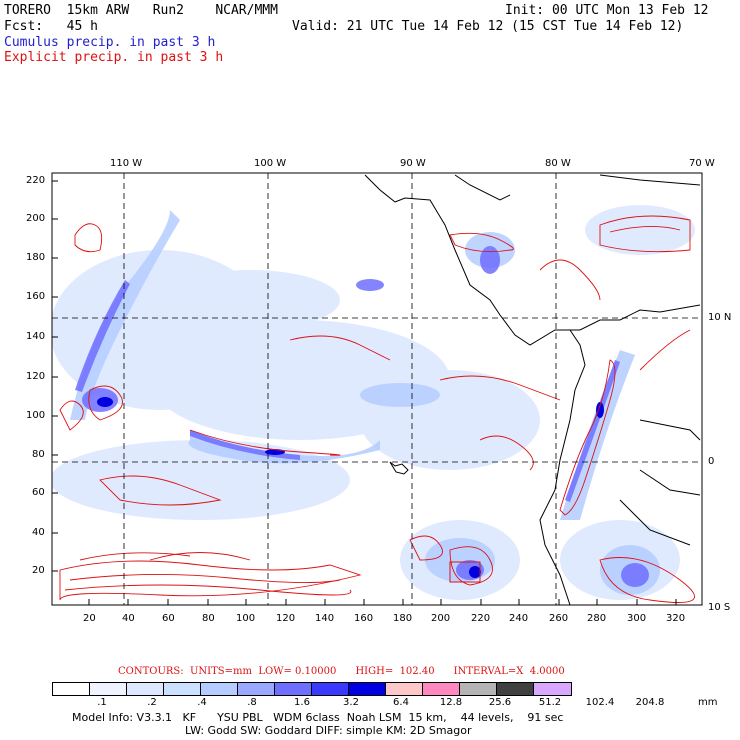  What do you see at coordinates (168, 618) in the screenshot?
I see `x-tick-label: 60` at bounding box center [168, 618].